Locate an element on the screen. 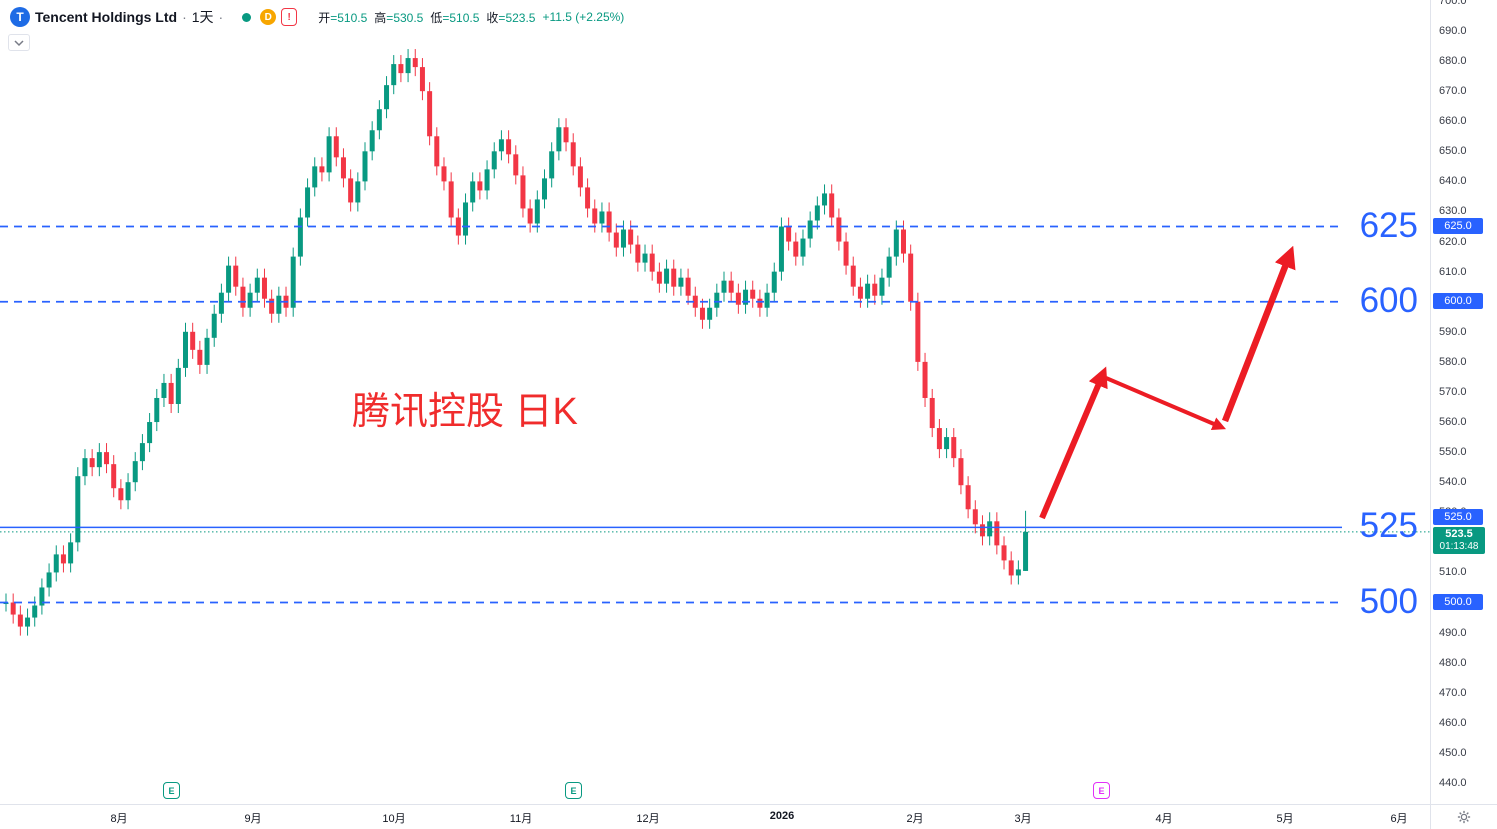  interval-label: 1天 is located at coordinates (202, 17).